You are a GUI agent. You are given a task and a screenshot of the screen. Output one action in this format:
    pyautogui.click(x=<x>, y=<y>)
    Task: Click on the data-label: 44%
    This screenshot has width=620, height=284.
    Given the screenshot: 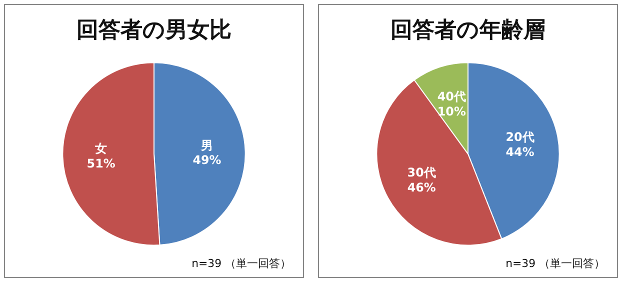 What is the action you would take?
    pyautogui.click(x=520, y=151)
    